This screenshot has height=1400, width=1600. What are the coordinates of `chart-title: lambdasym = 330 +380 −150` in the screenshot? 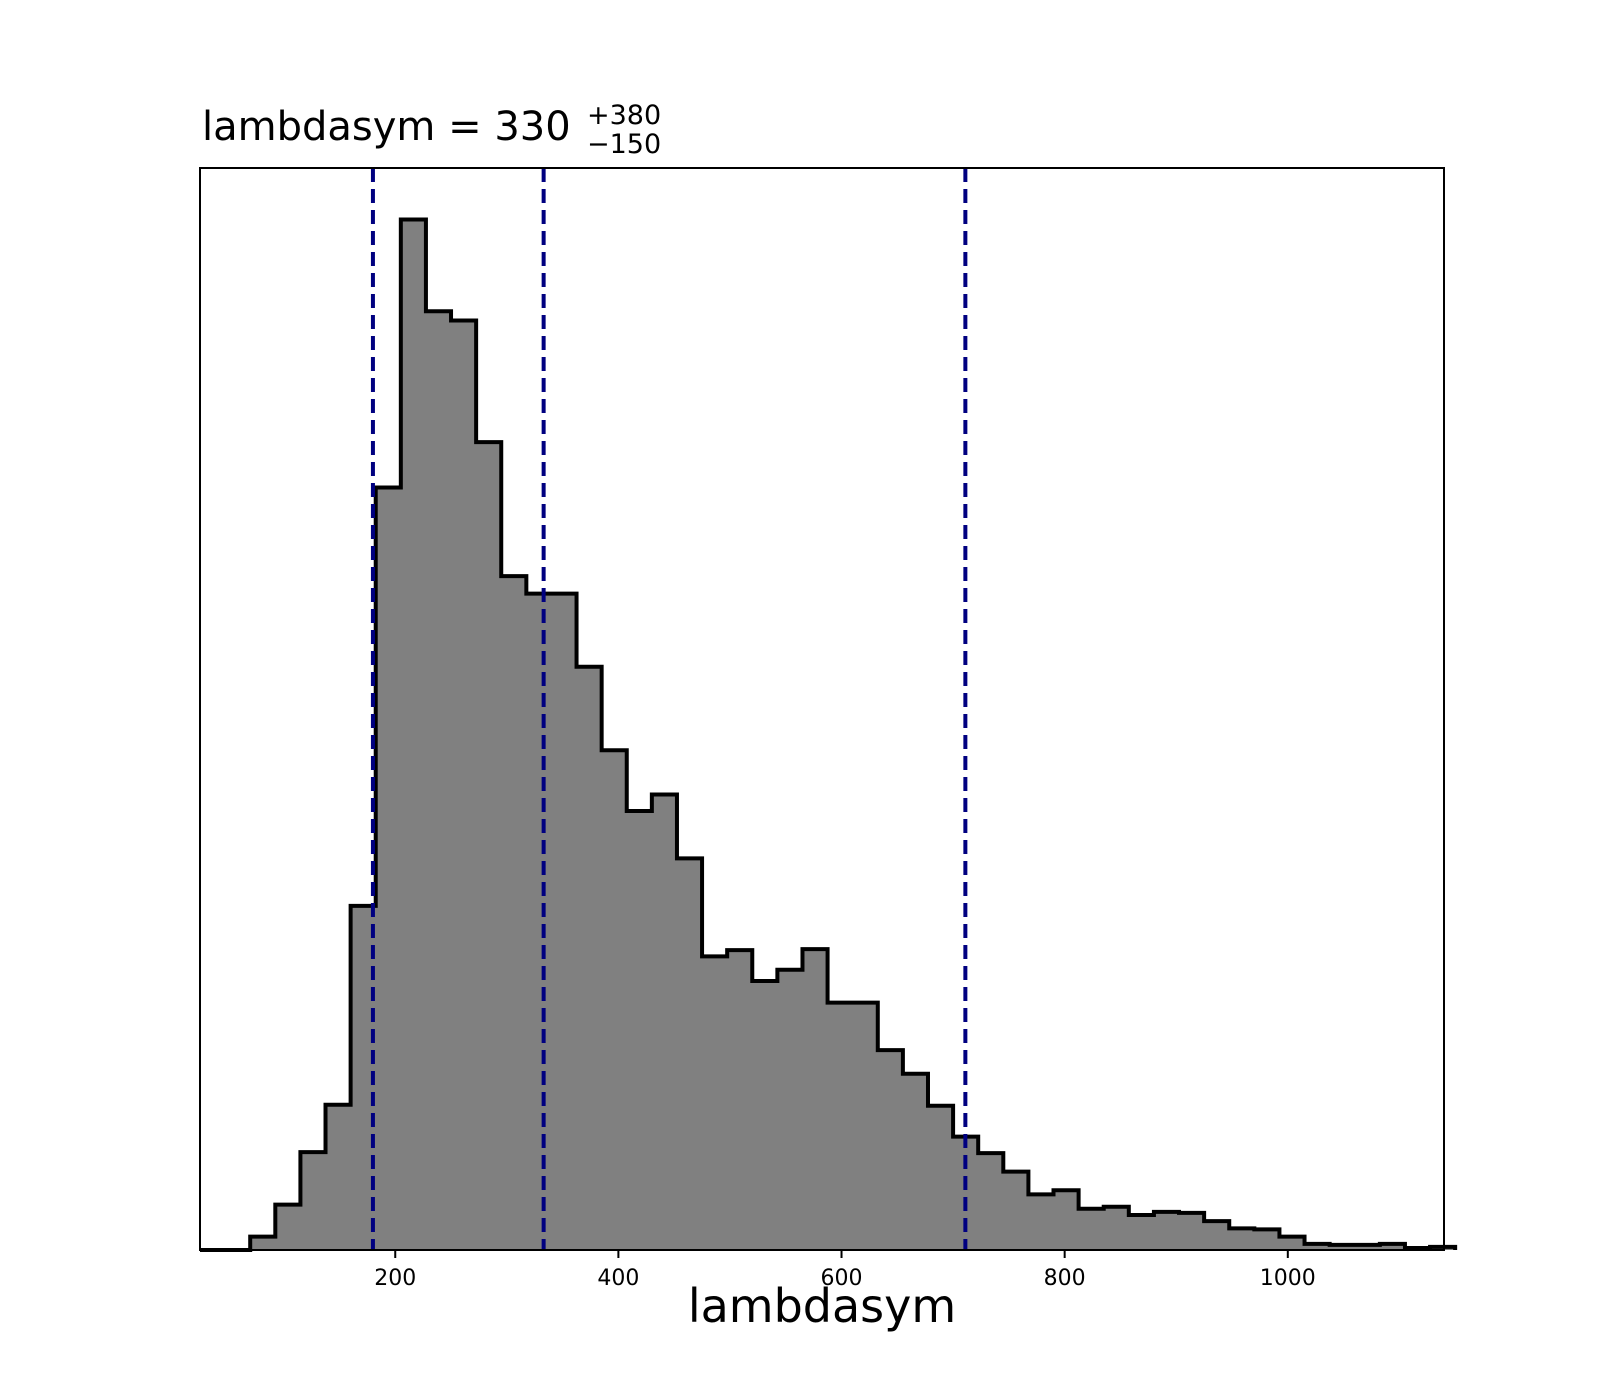 It's located at (431, 130).